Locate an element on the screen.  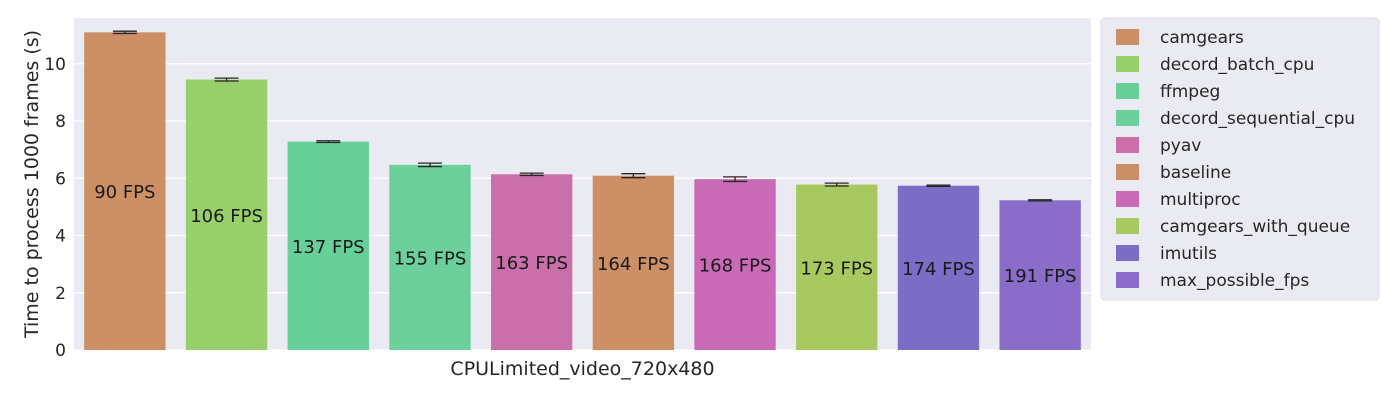
bar-group: 163 FPS is located at coordinates (531, 261).